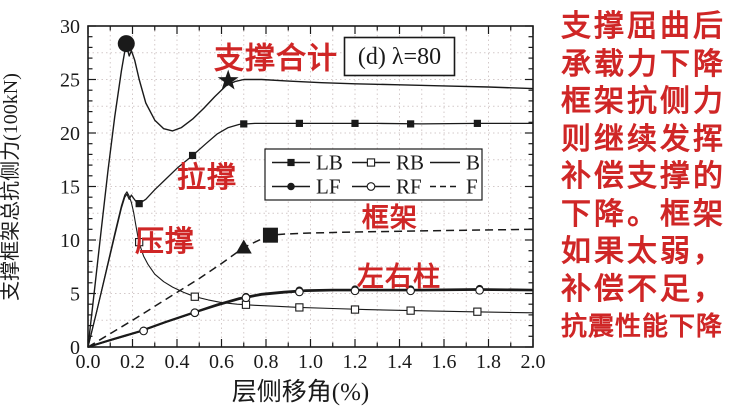  What do you see at coordinates (390, 218) in the screenshot?
I see `plot-label: 框架` at bounding box center [390, 218].